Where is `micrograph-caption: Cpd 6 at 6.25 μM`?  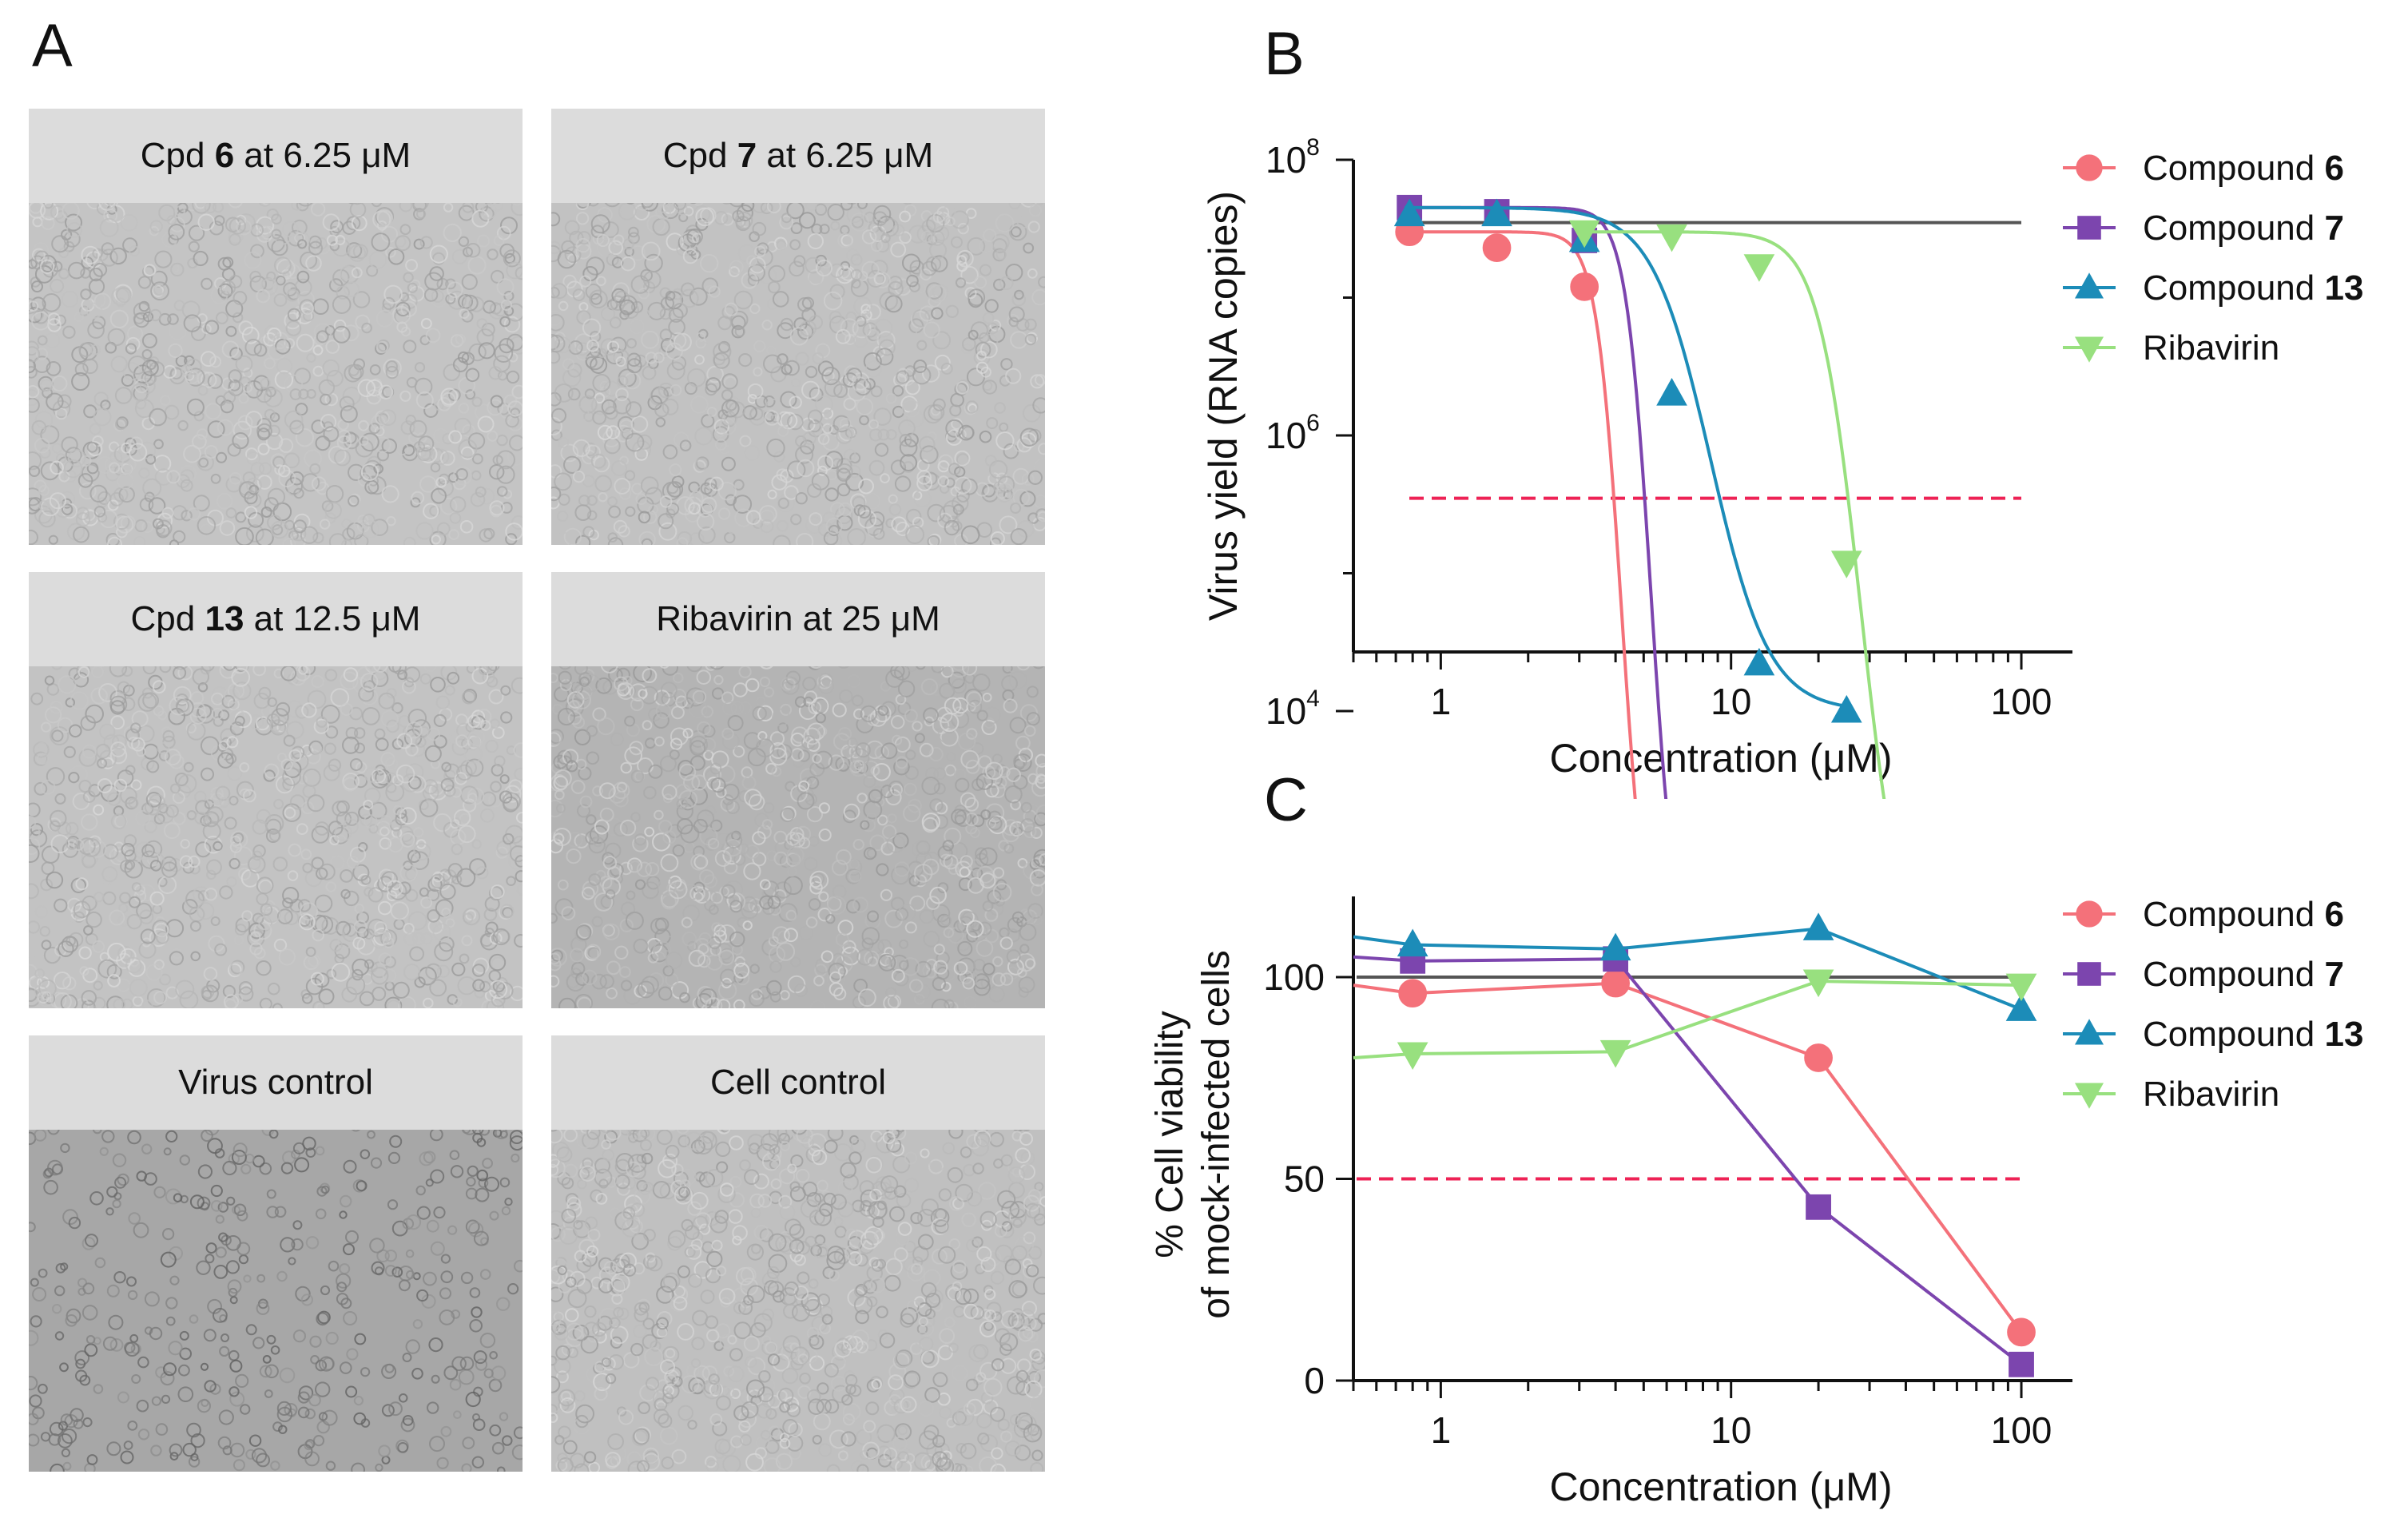
micrograph-caption: Cpd 6 at 6.25 μM is located at coordinates (276, 156).